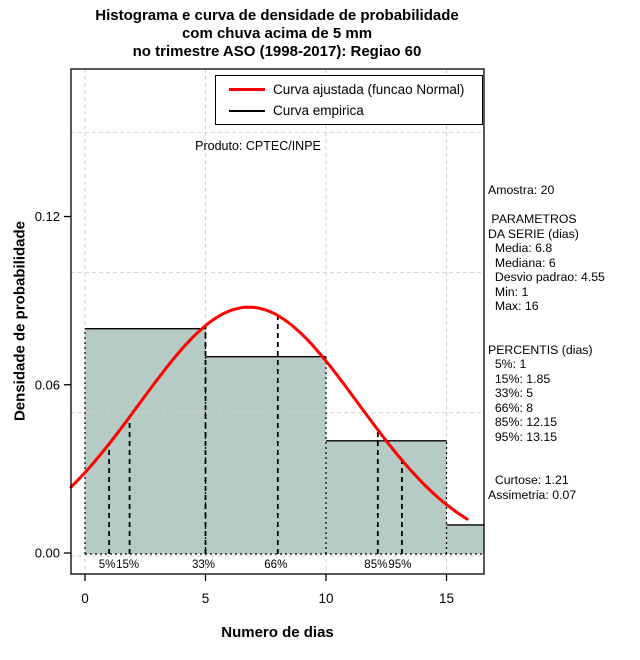 The height and width of the screenshot is (660, 640). What do you see at coordinates (523, 422) in the screenshot?
I see `stats-line: 85%: 12.15` at bounding box center [523, 422].